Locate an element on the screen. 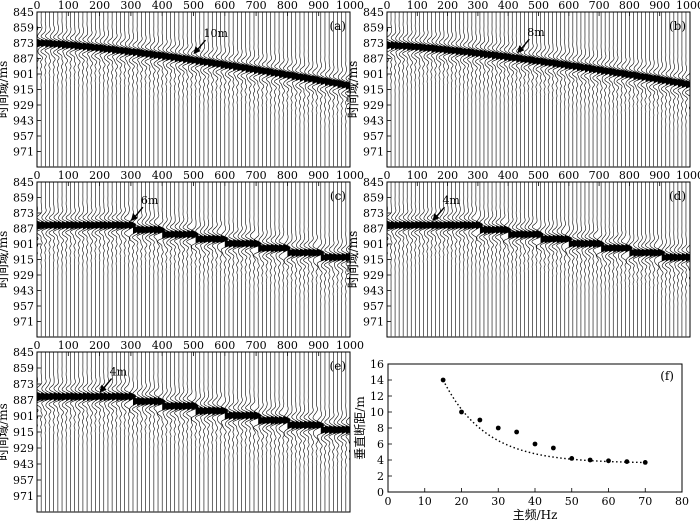 The width and height of the screenshot is (700, 521). y-axis-label: 时间域/ms is located at coordinates (353, 90).